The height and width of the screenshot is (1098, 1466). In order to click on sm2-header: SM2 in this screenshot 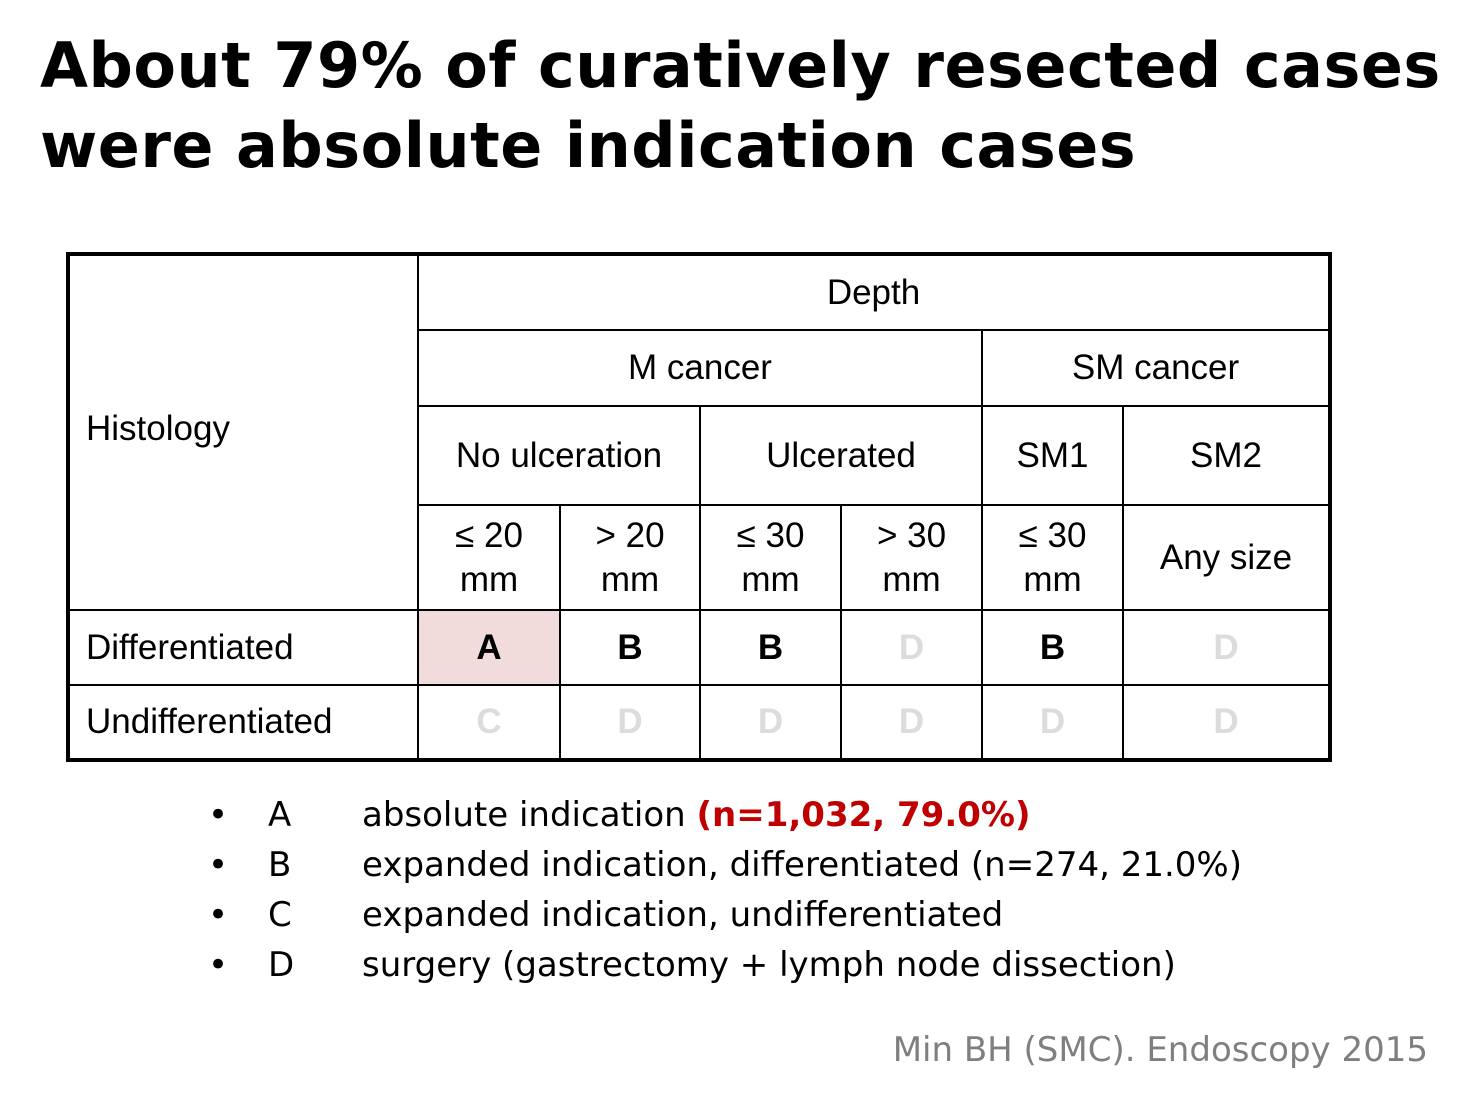, I will do `click(1226, 455)`.